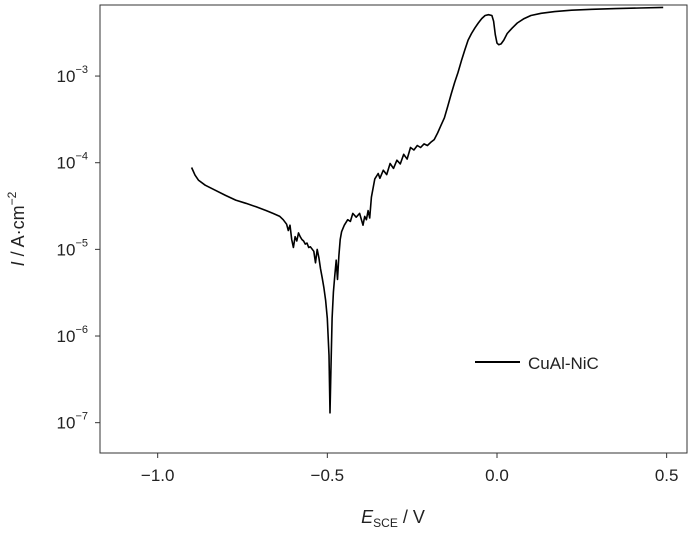 The width and height of the screenshot is (700, 535). Describe the element at coordinates (563, 363) in the screenshot. I see `legend-label: CuAl-NiC` at that location.